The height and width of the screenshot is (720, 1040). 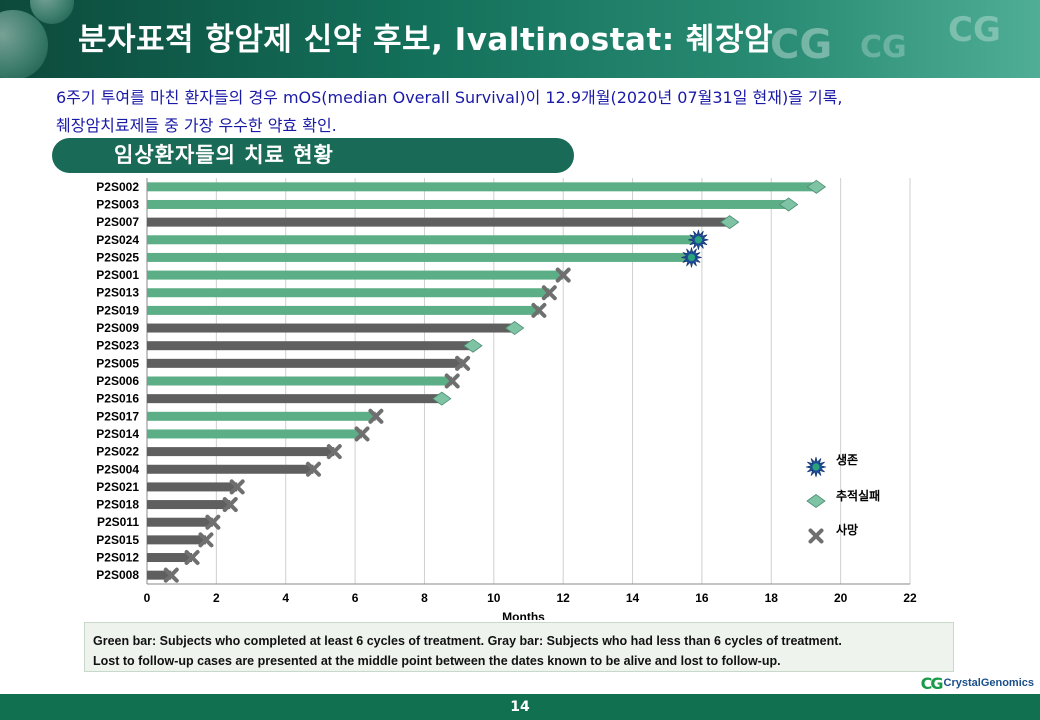 What do you see at coordinates (313, 155) in the screenshot?
I see `section-title: 임상환자들의 치료 현황` at bounding box center [313, 155].